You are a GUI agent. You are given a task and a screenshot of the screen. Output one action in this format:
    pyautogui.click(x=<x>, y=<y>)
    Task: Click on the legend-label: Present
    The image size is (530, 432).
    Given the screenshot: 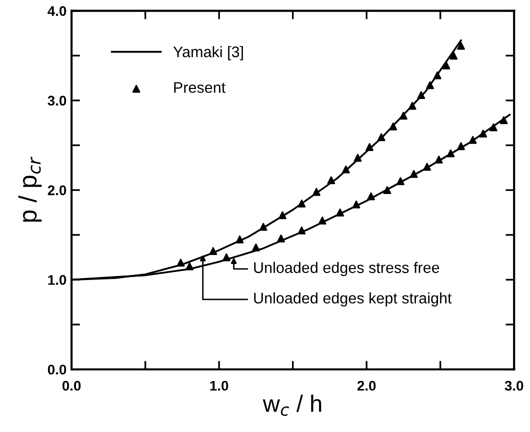 What is the action you would take?
    pyautogui.click(x=200, y=87)
    